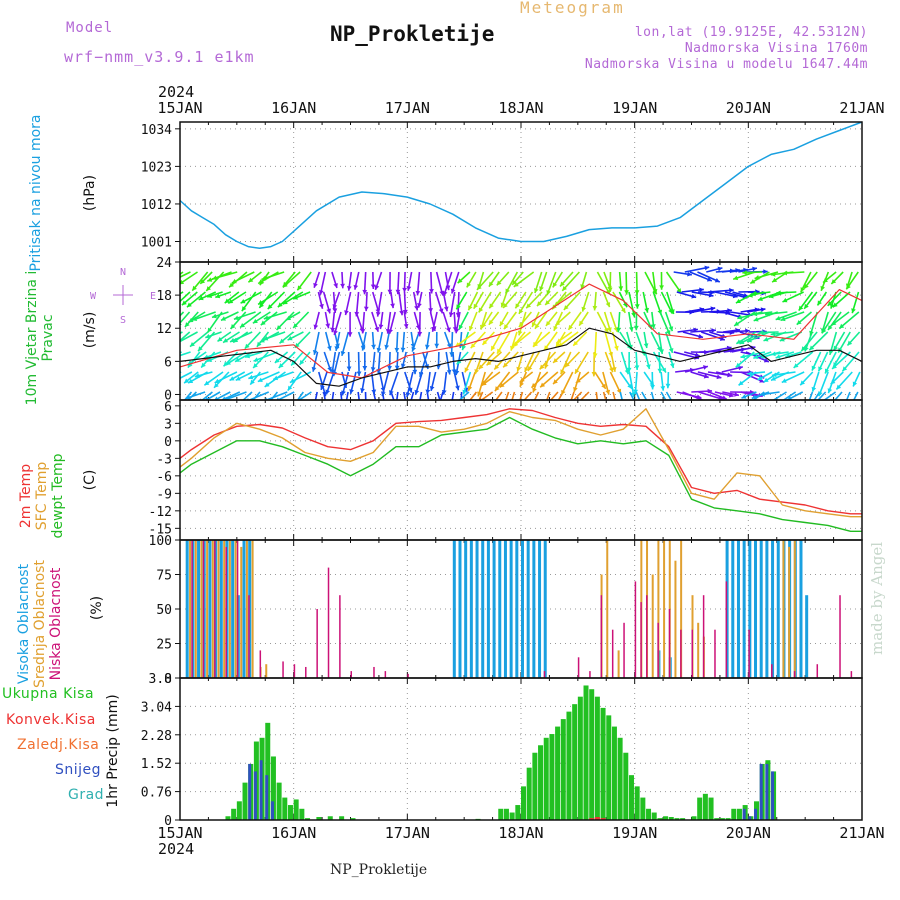 The width and height of the screenshot is (900, 900). Describe the element at coordinates (751, 32) in the screenshot. I see `lonlat-text: lon,lat (19.9125E, 42.5312N)` at that location.